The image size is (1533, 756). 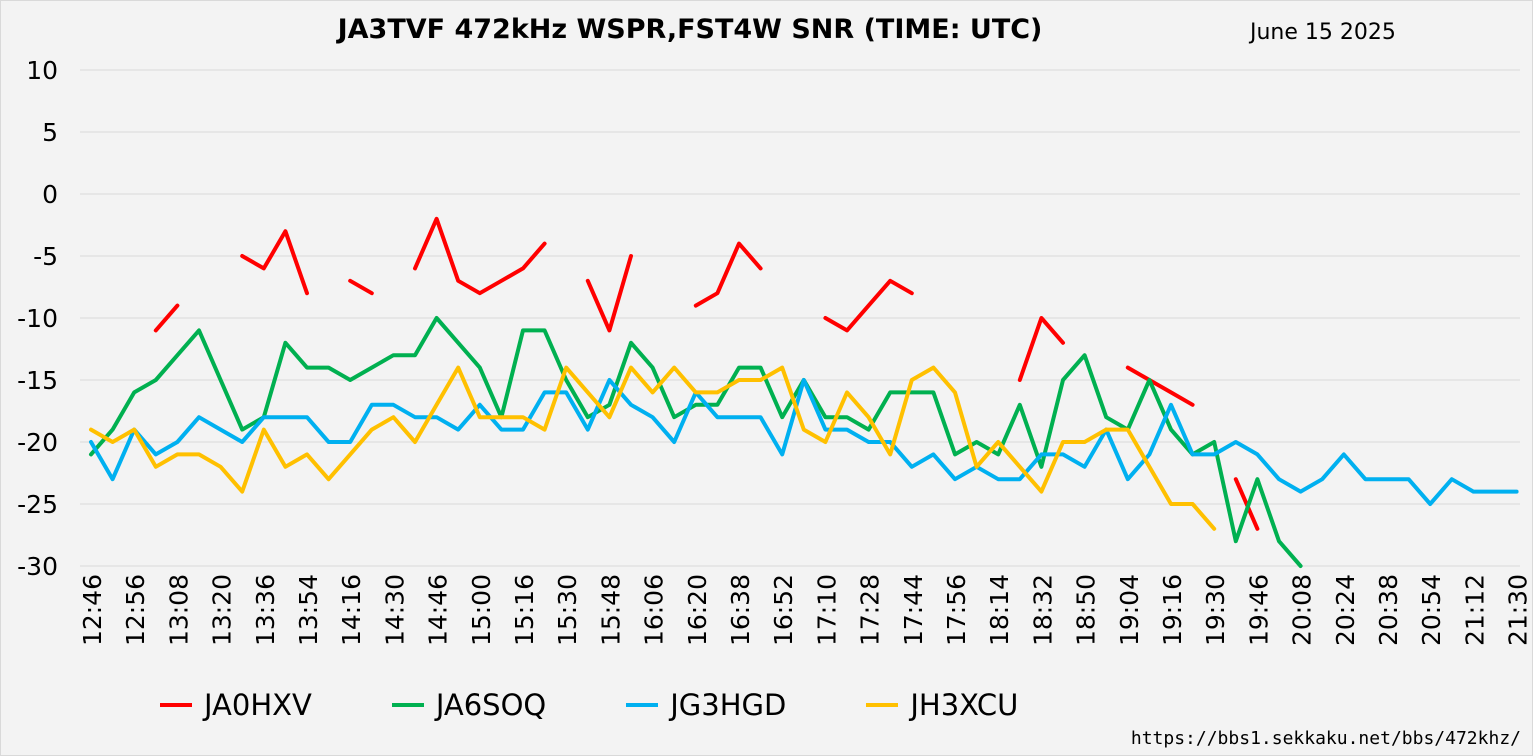 What do you see at coordinates (37, 504) in the screenshot?
I see `y-tick-label: -25` at bounding box center [37, 504].